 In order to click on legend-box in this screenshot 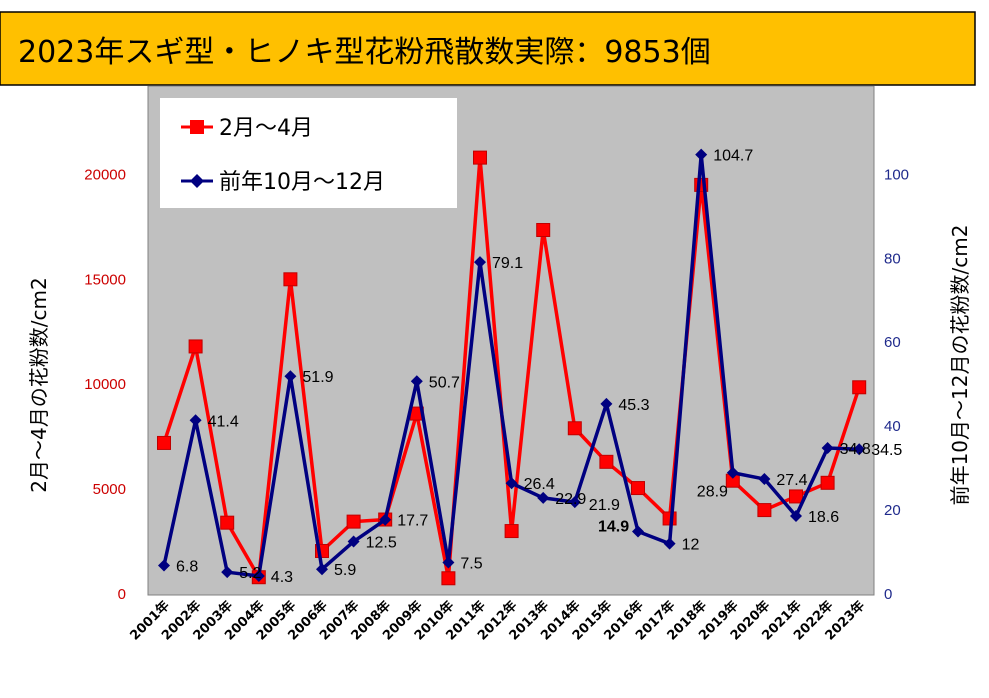, I will do `click(308, 153)`.